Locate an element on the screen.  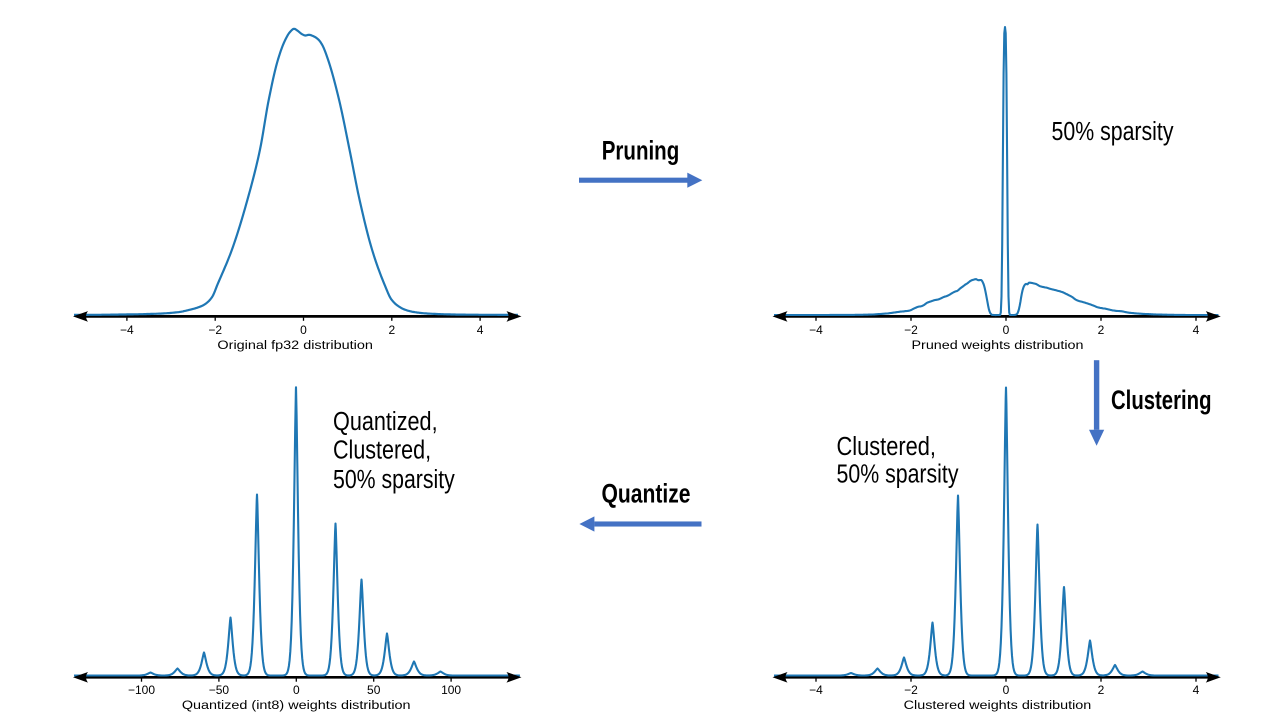
svg-text: Original fp32 distribution is located at coordinates (295, 345).